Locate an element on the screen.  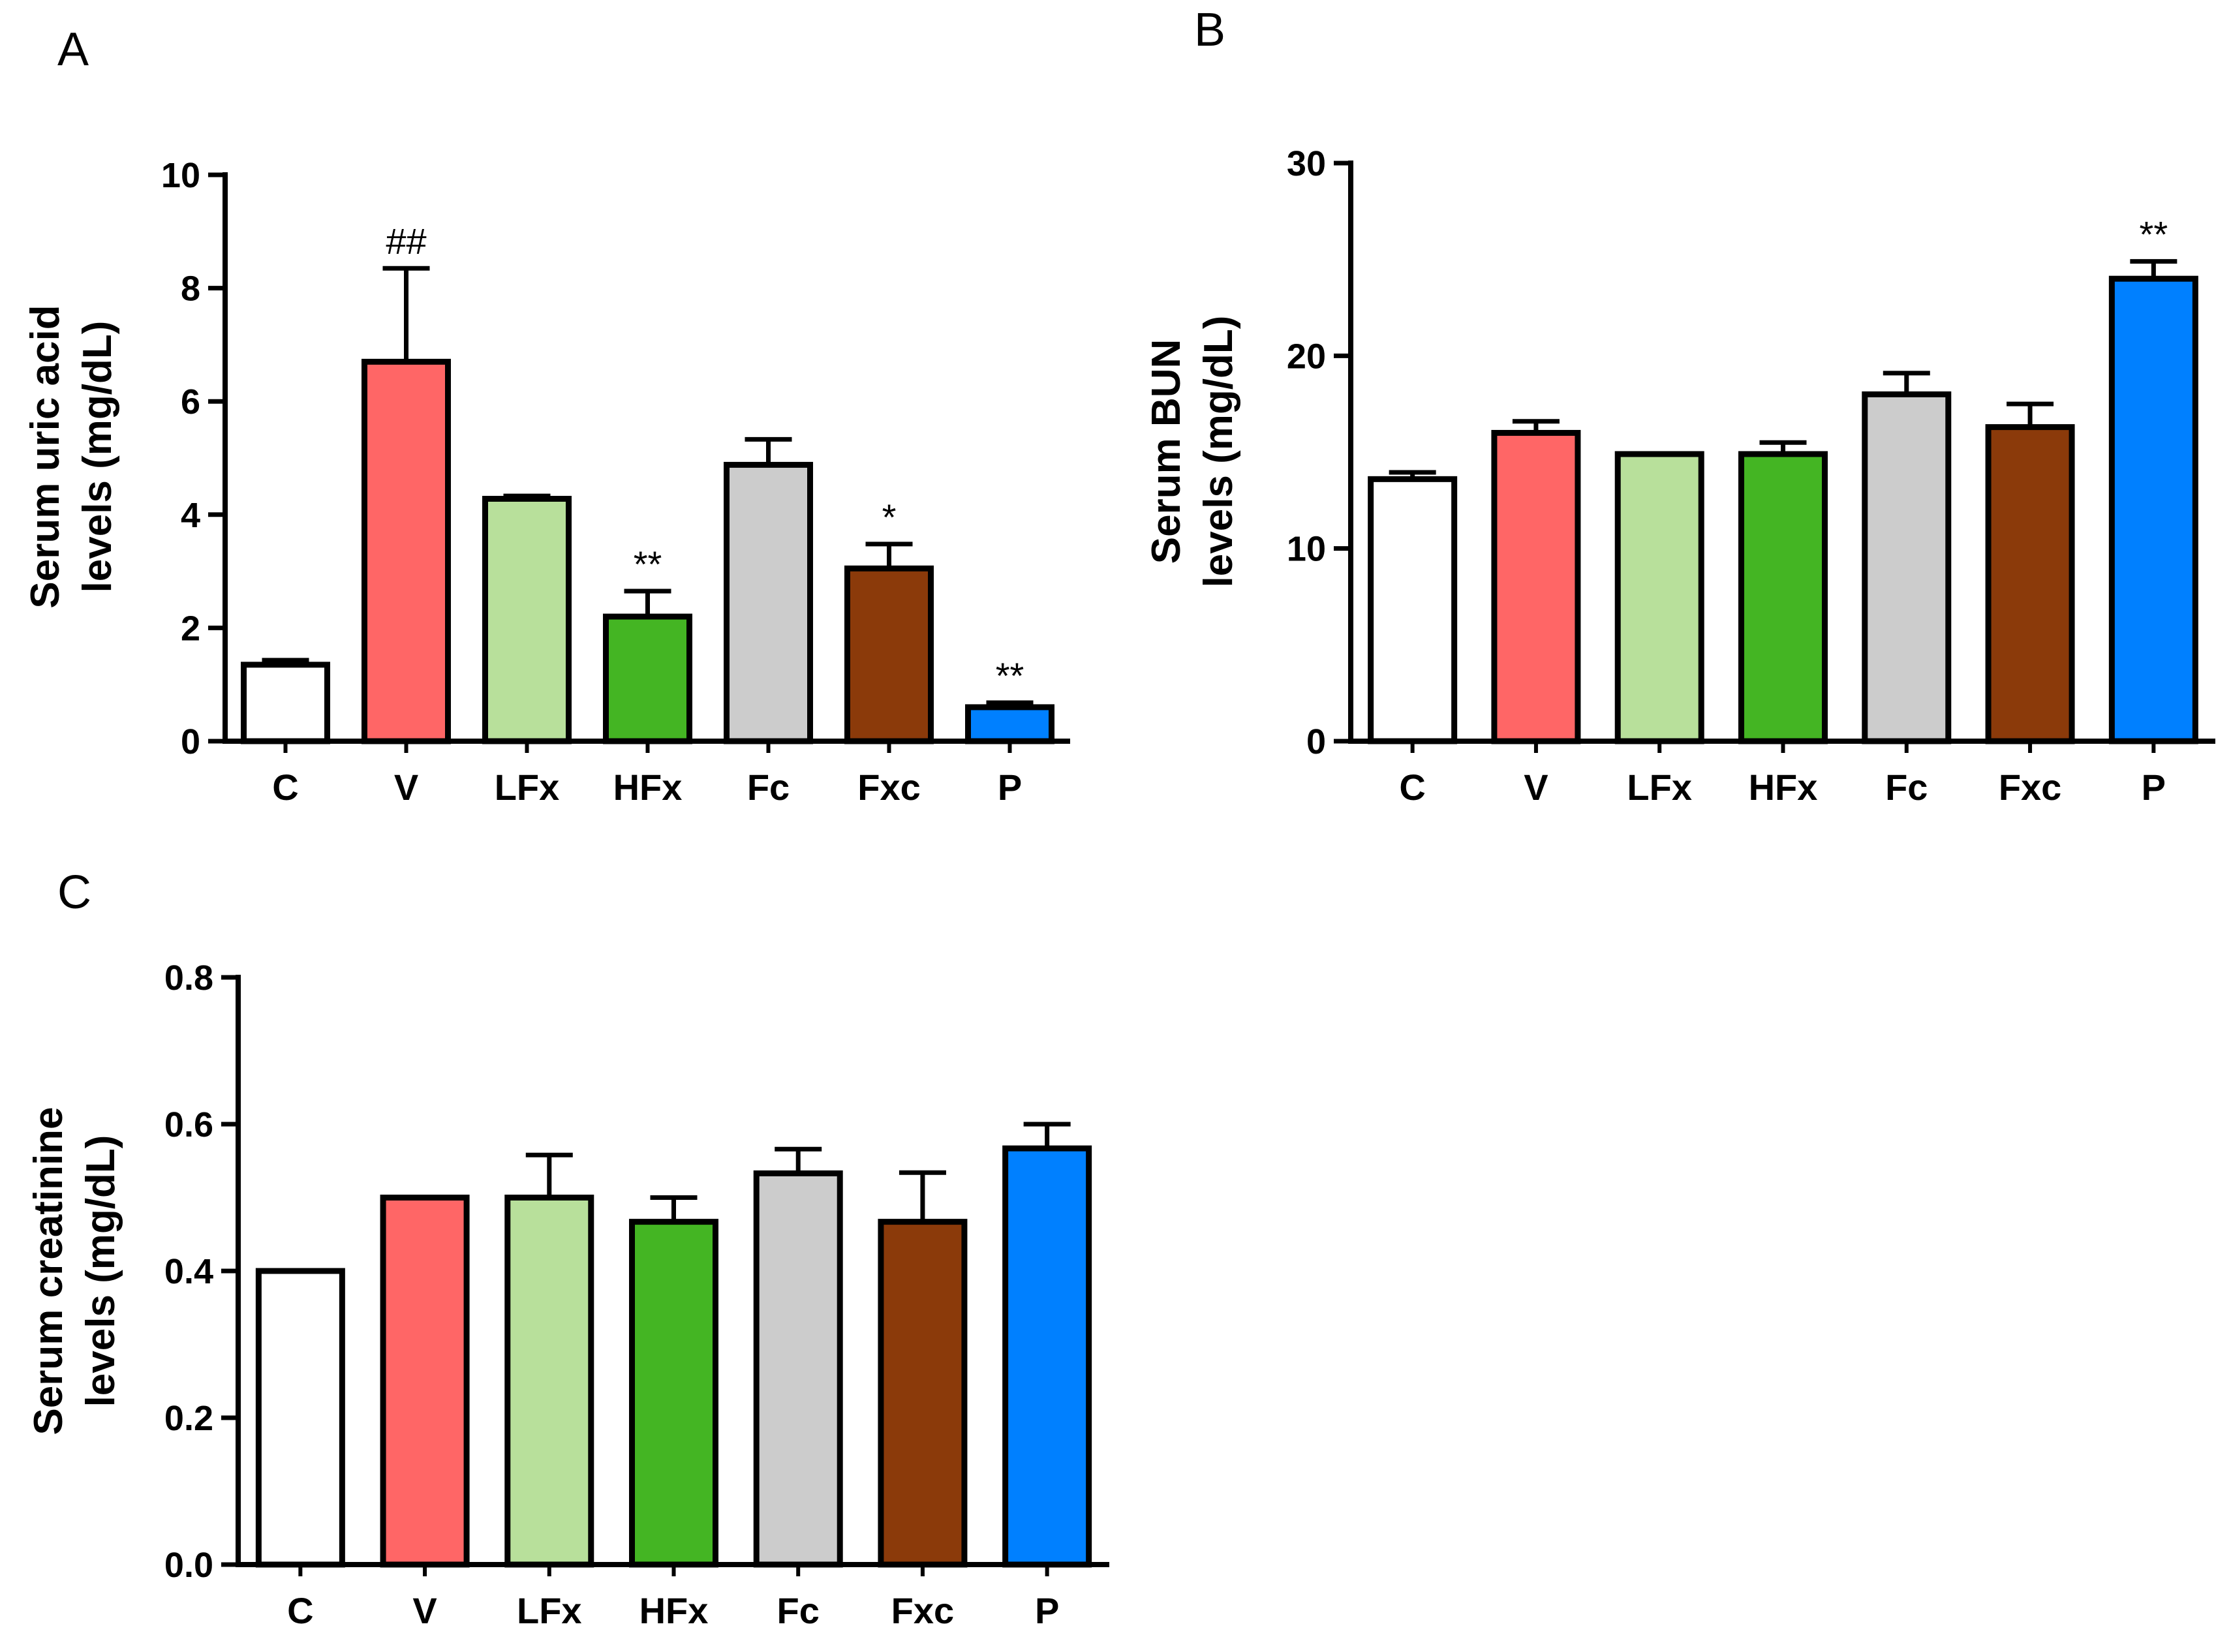
y-tick-label: 0.2 is located at coordinates (188, 1419).